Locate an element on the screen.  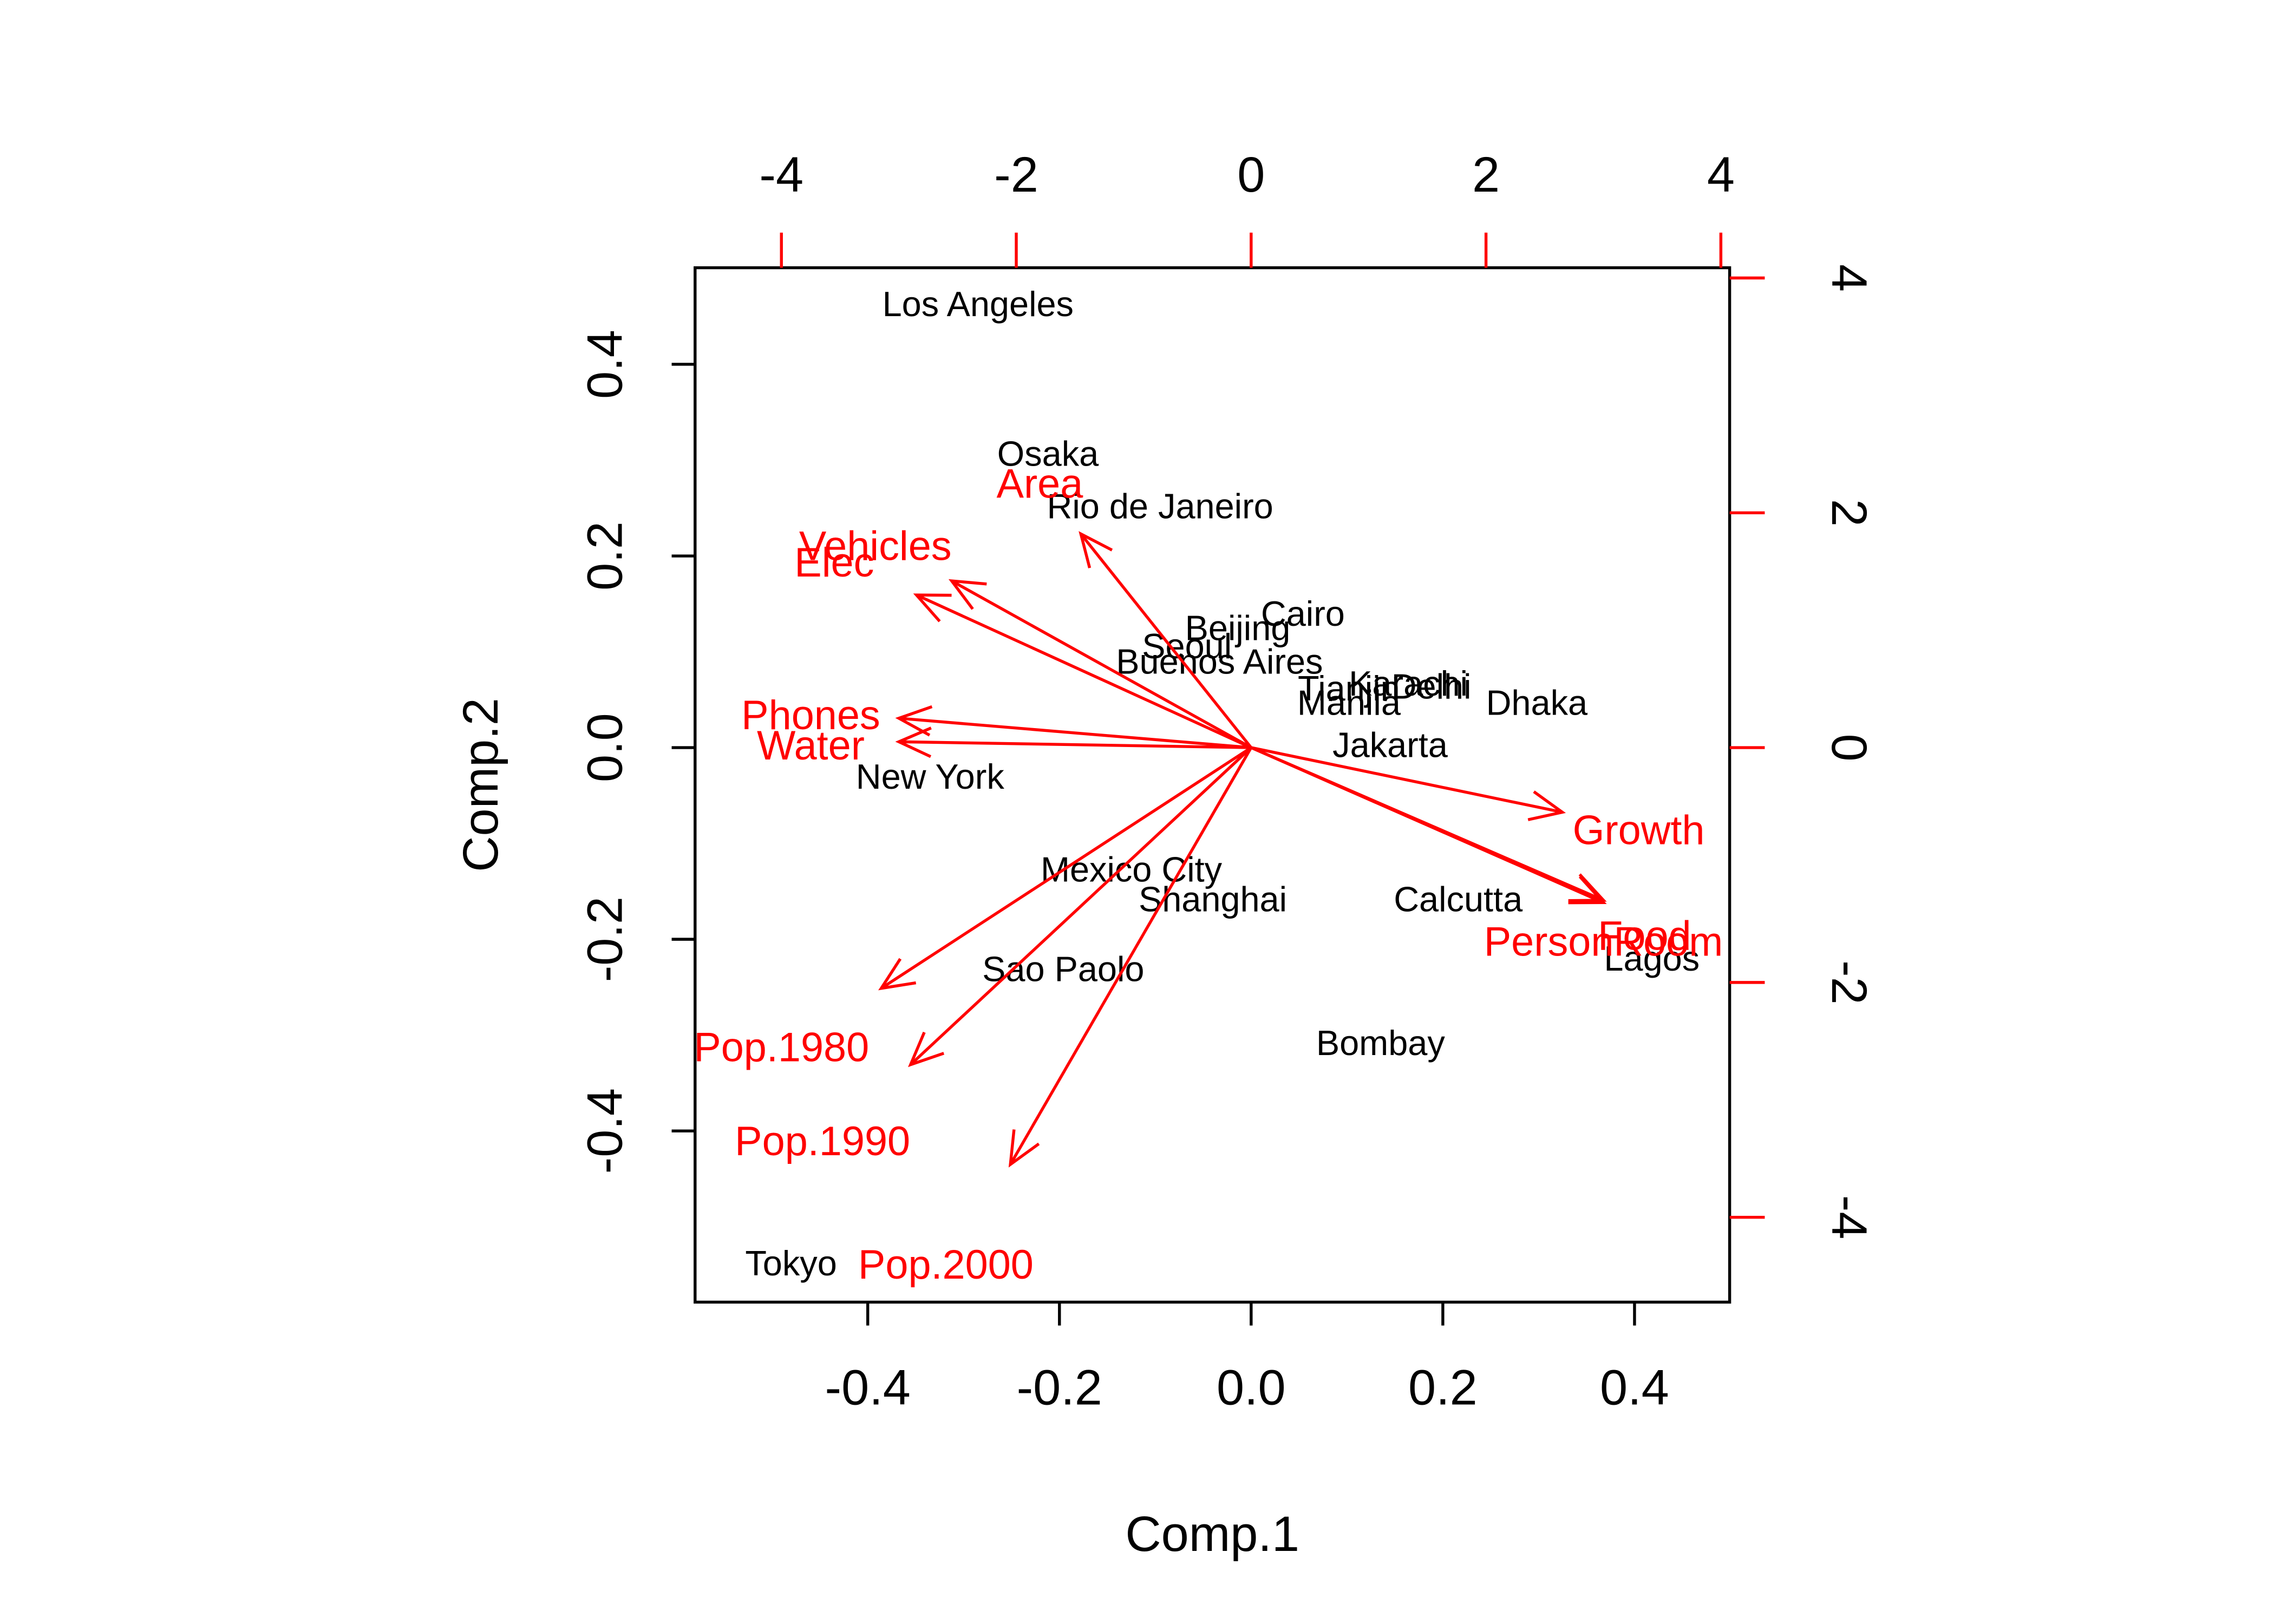
right-tick-label: 2 is located at coordinates (1849, 513).